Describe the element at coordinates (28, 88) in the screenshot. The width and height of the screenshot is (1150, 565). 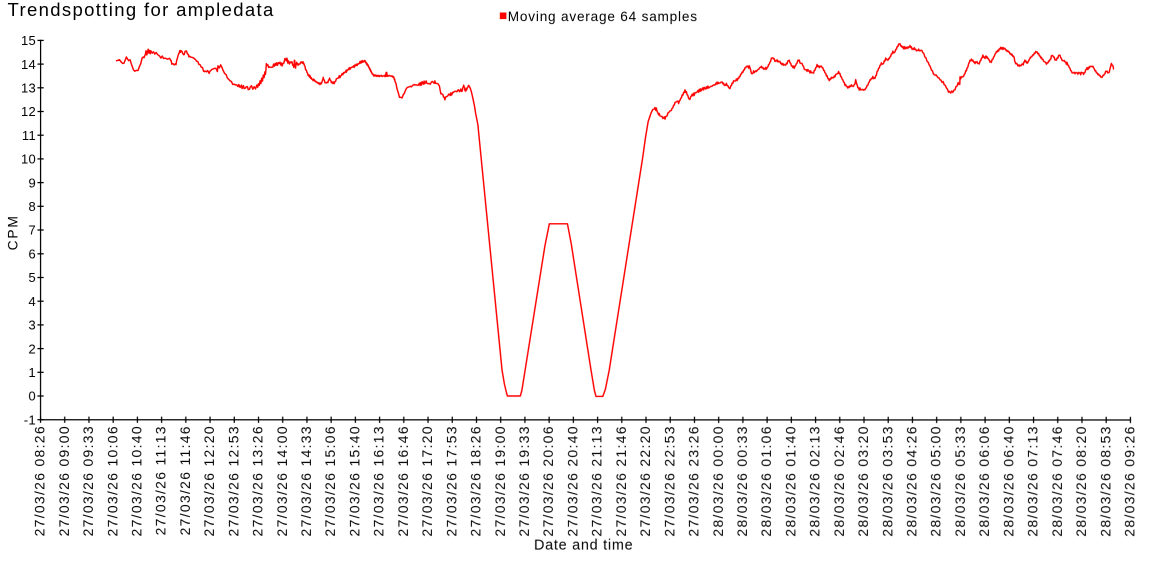
I see `svg-text: 13` at that location.